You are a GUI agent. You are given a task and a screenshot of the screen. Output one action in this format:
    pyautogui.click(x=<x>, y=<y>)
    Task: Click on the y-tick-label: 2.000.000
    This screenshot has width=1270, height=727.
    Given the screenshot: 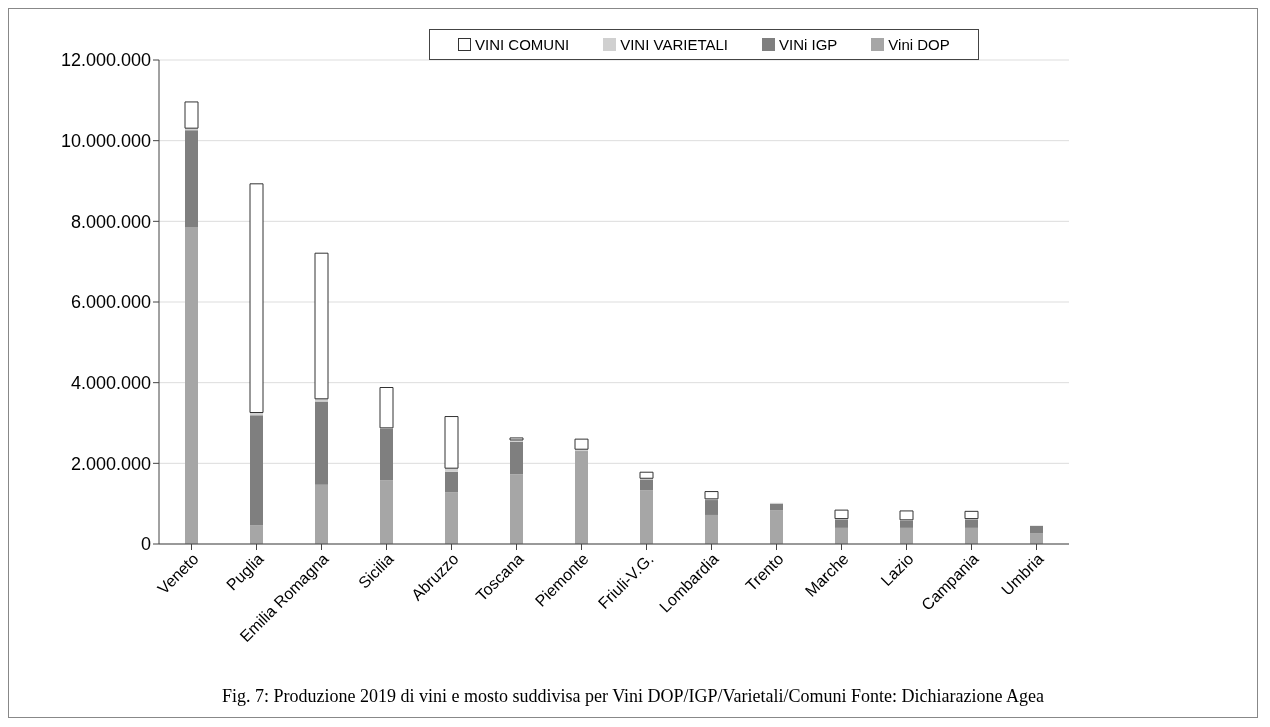 What is the action you would take?
    pyautogui.click(x=110, y=463)
    